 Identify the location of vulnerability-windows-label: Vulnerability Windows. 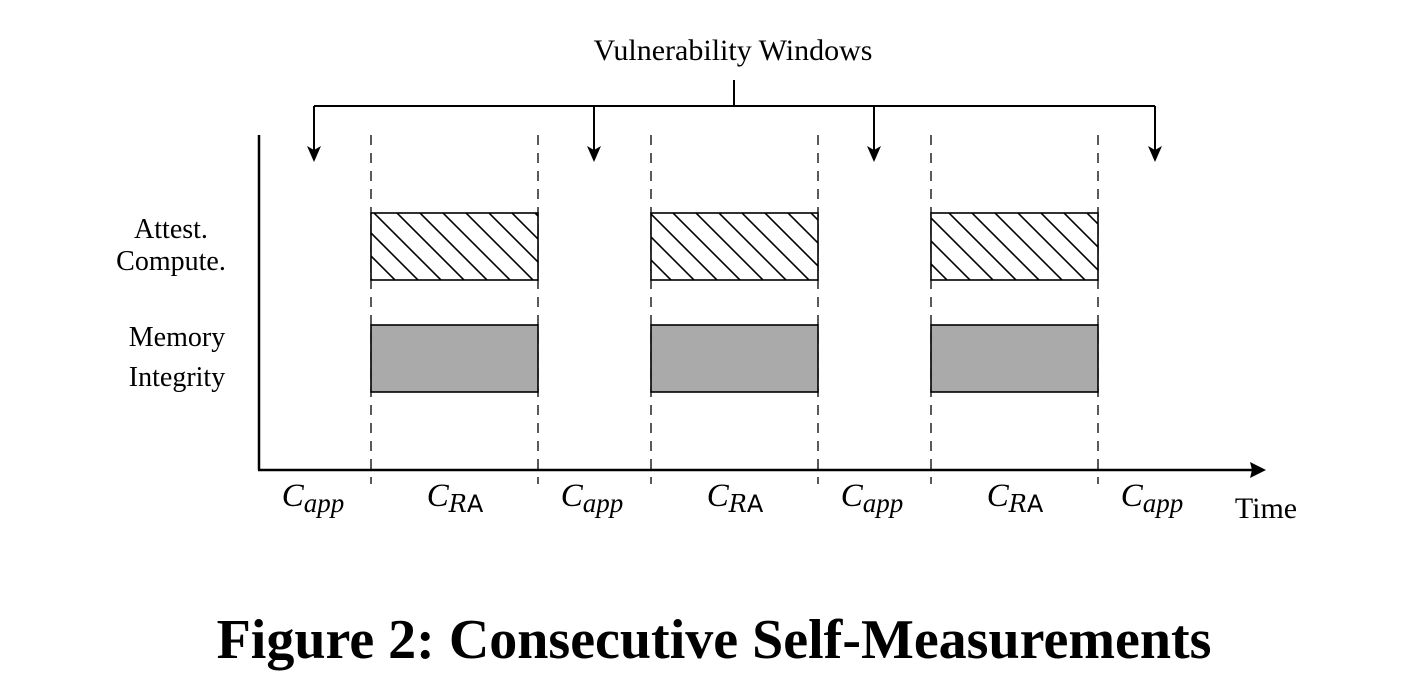
(733, 50).